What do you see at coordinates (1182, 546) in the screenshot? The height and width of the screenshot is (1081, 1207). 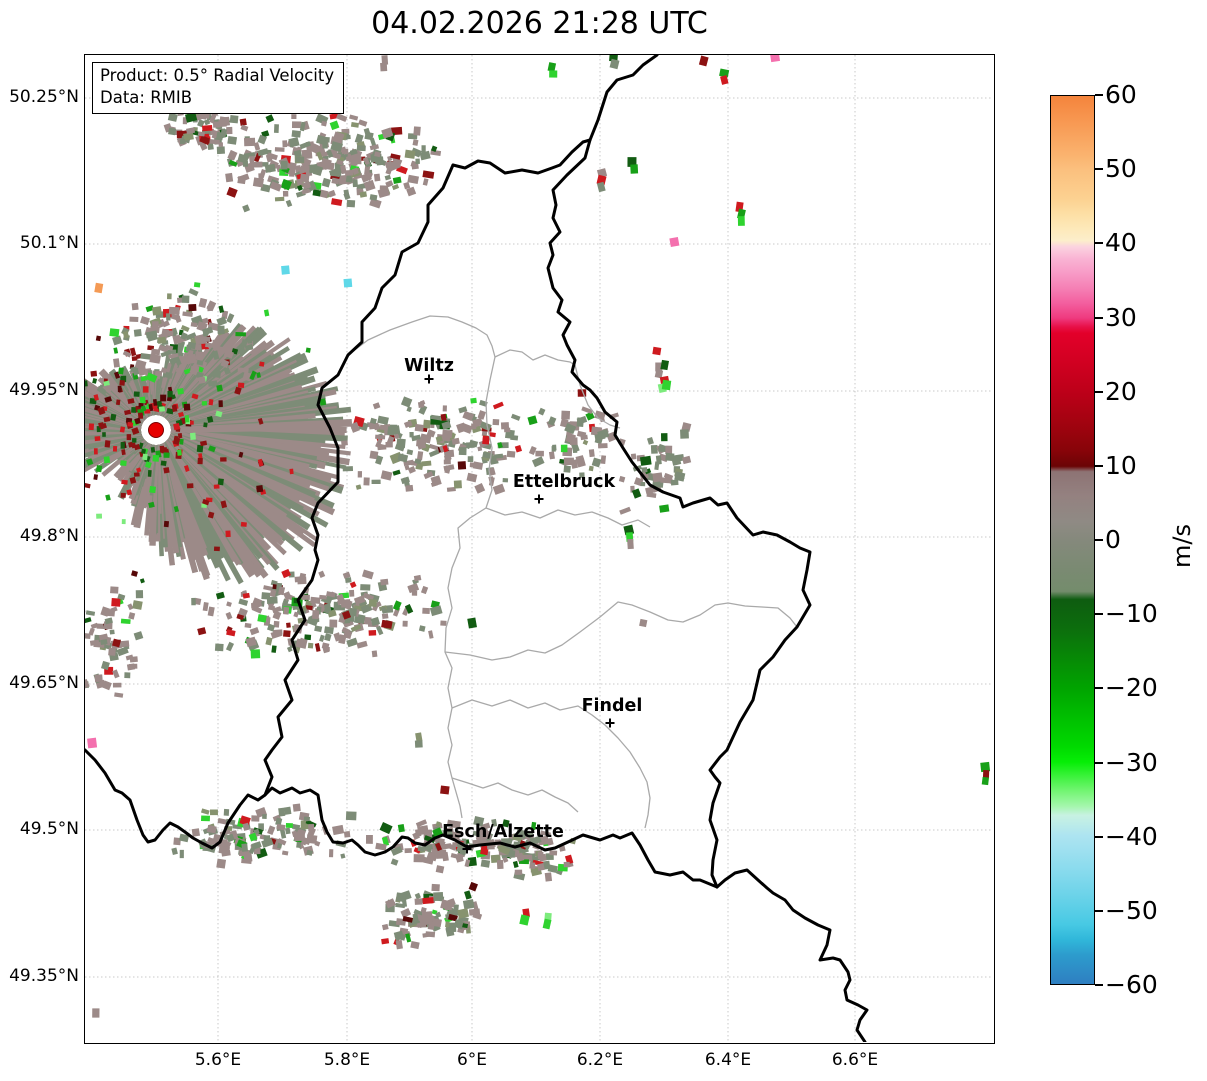 I see `colorbar-unit-label: m/s` at bounding box center [1182, 546].